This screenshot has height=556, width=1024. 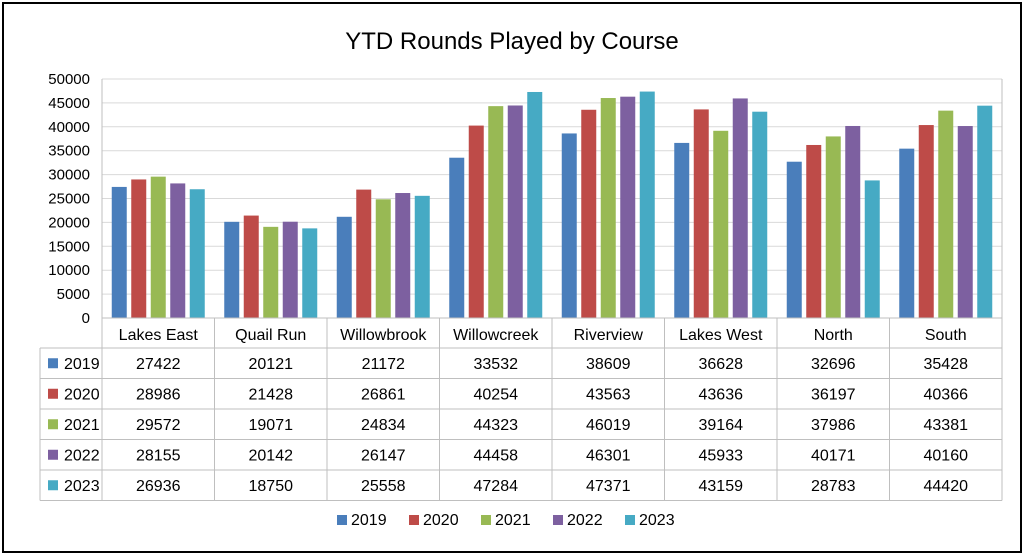 I want to click on data-label: 21428, so click(x=271, y=395).